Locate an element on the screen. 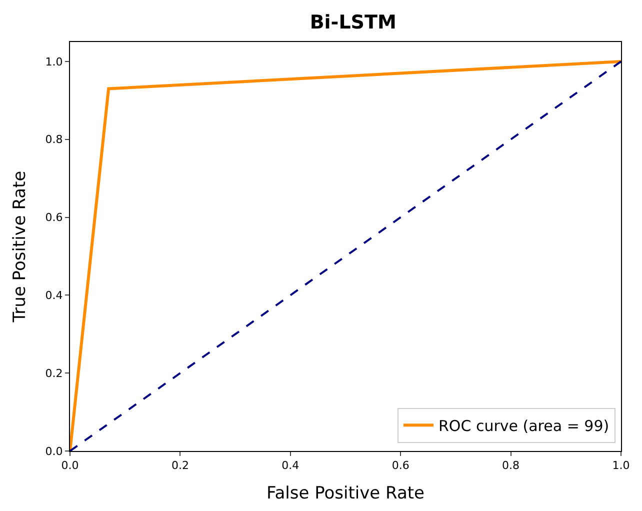 This screenshot has height=511, width=642. chart-title: Bi-LSTM is located at coordinates (353, 23).